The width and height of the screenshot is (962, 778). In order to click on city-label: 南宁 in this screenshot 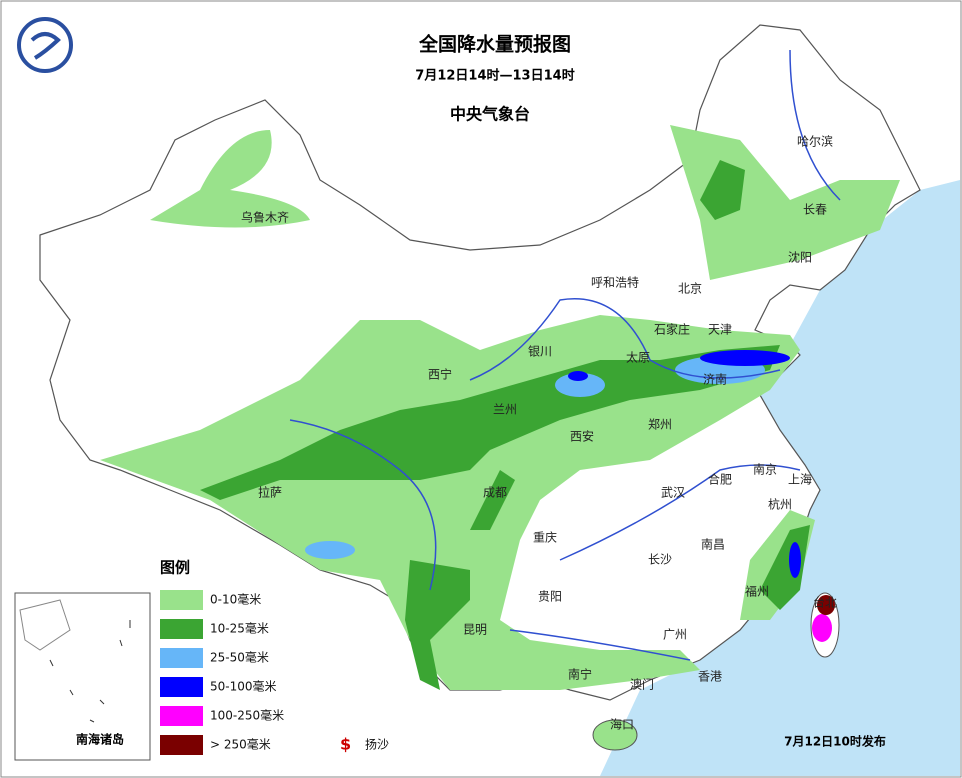, I will do `click(580, 674)`.